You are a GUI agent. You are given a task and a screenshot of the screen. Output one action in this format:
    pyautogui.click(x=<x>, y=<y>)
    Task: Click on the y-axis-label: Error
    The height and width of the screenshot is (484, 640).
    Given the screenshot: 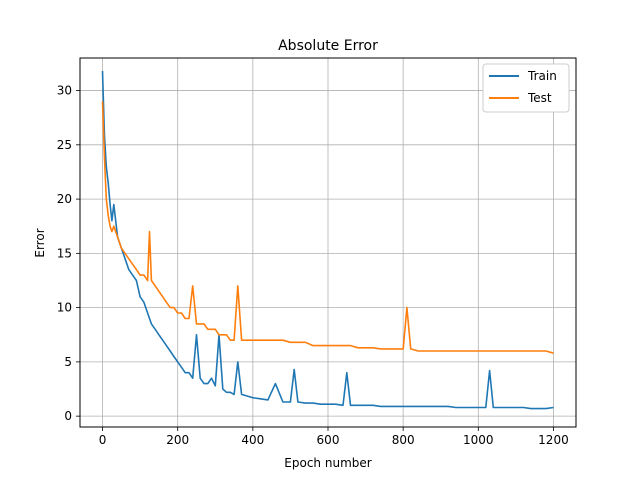 What is the action you would take?
    pyautogui.click(x=40, y=242)
    